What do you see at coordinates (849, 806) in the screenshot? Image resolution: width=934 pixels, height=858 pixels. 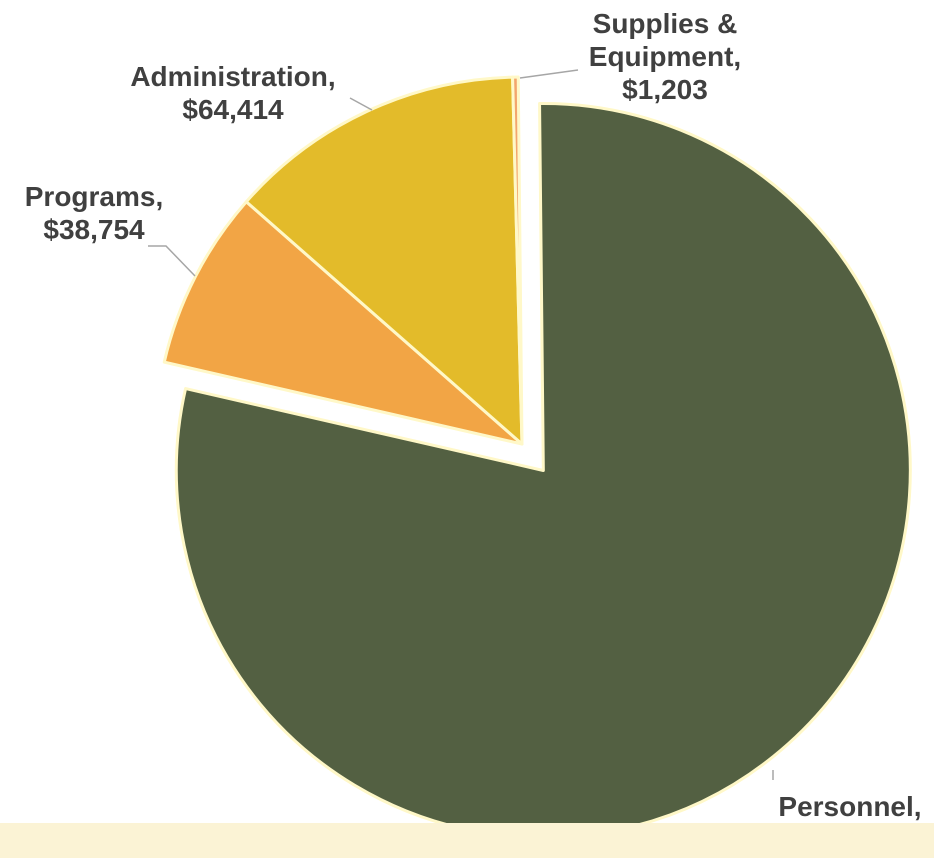 I see `label-personnel-line-1: Personnel,` at bounding box center [849, 806].